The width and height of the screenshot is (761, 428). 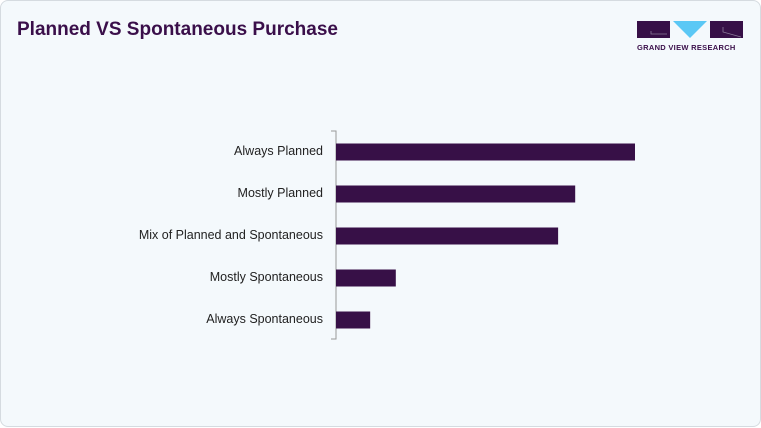 What do you see at coordinates (686, 47) in the screenshot?
I see `logo-text: GRAND VIEW RESEARCH` at bounding box center [686, 47].